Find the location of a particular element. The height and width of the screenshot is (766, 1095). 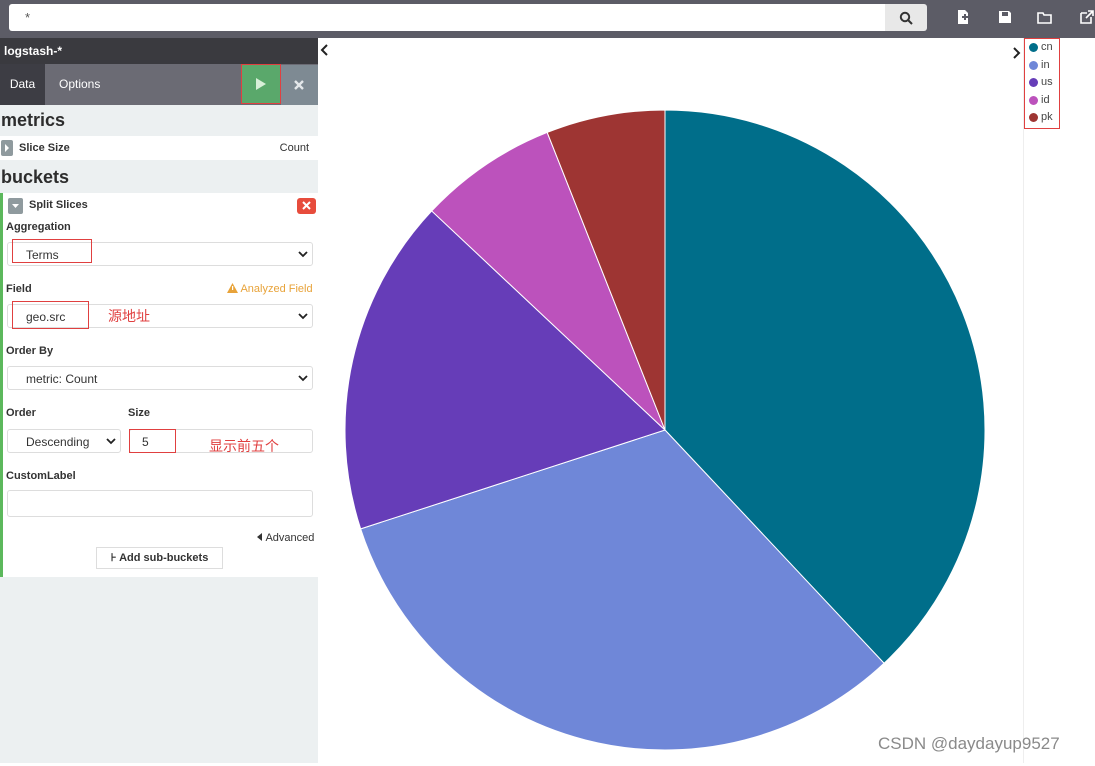

custom-label-label: CustomLabel is located at coordinates (41, 476).